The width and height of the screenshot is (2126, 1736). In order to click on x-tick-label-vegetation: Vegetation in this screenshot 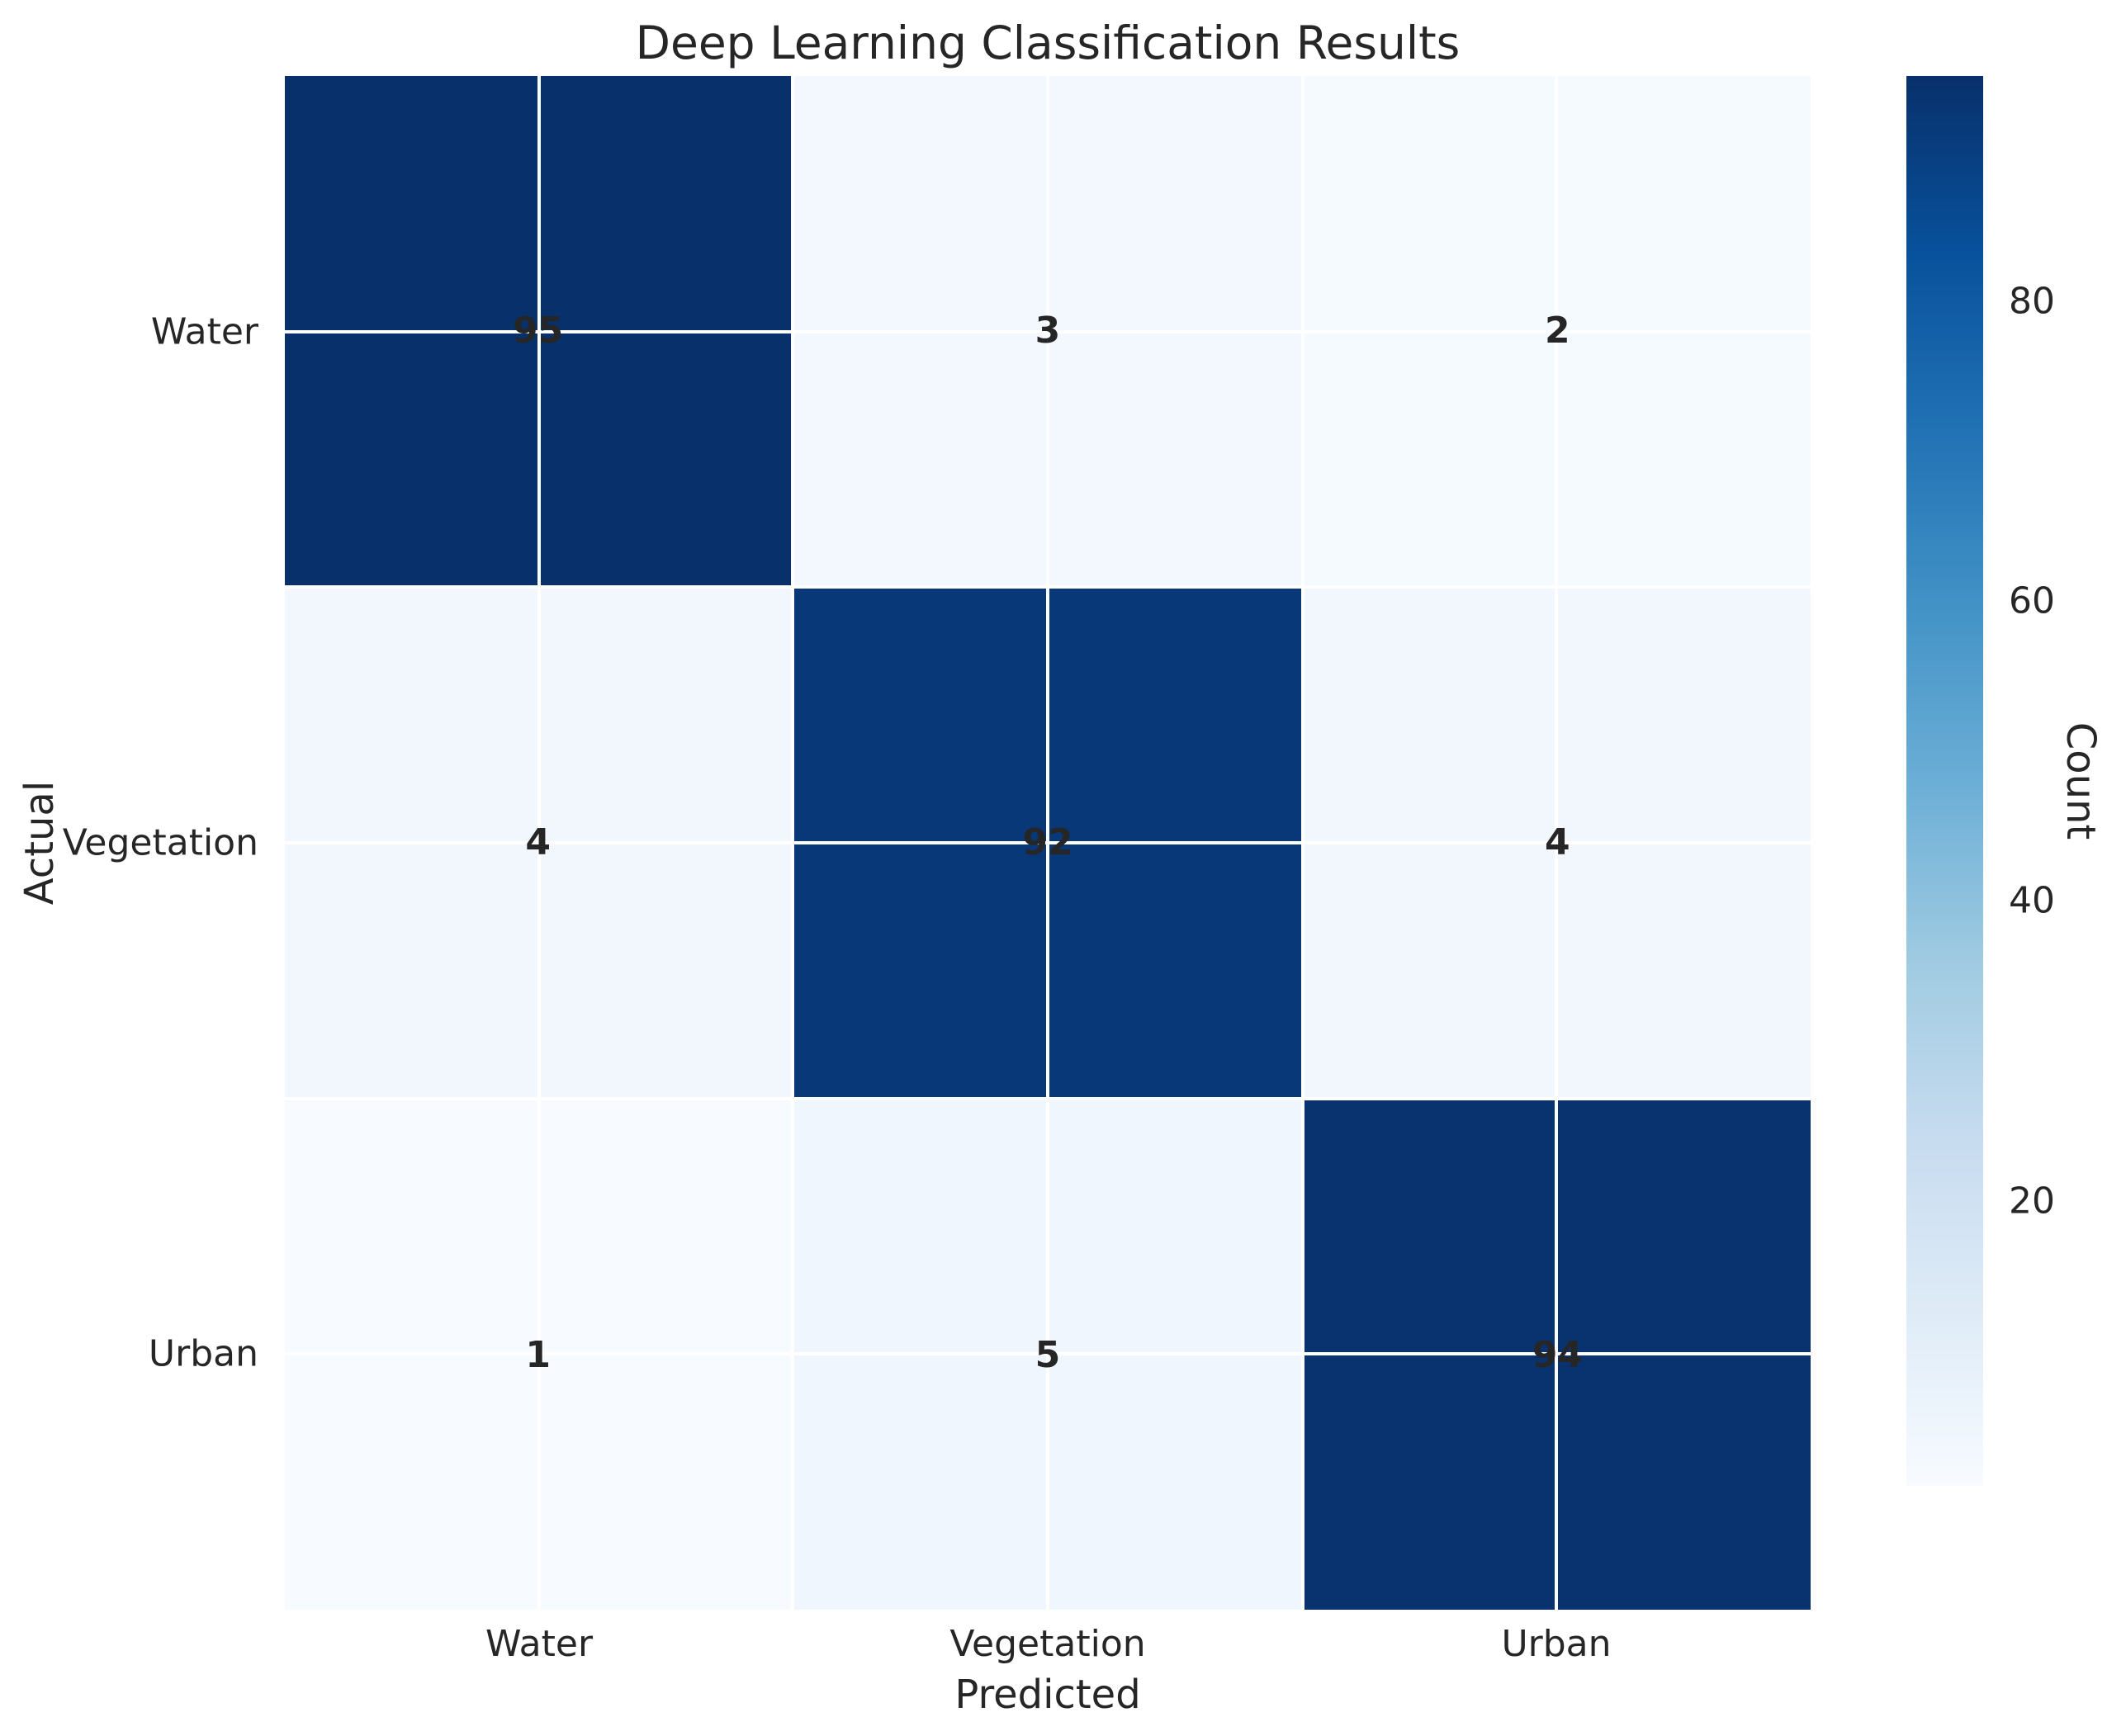, I will do `click(1047, 1644)`.